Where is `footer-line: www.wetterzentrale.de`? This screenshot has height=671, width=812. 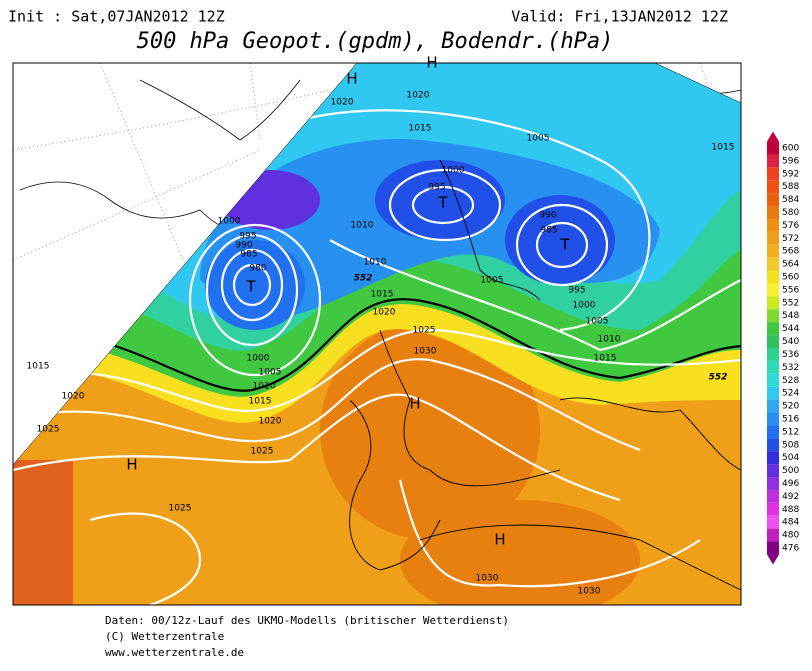 footer-line: www.wetterzentrale.de is located at coordinates (174, 652).